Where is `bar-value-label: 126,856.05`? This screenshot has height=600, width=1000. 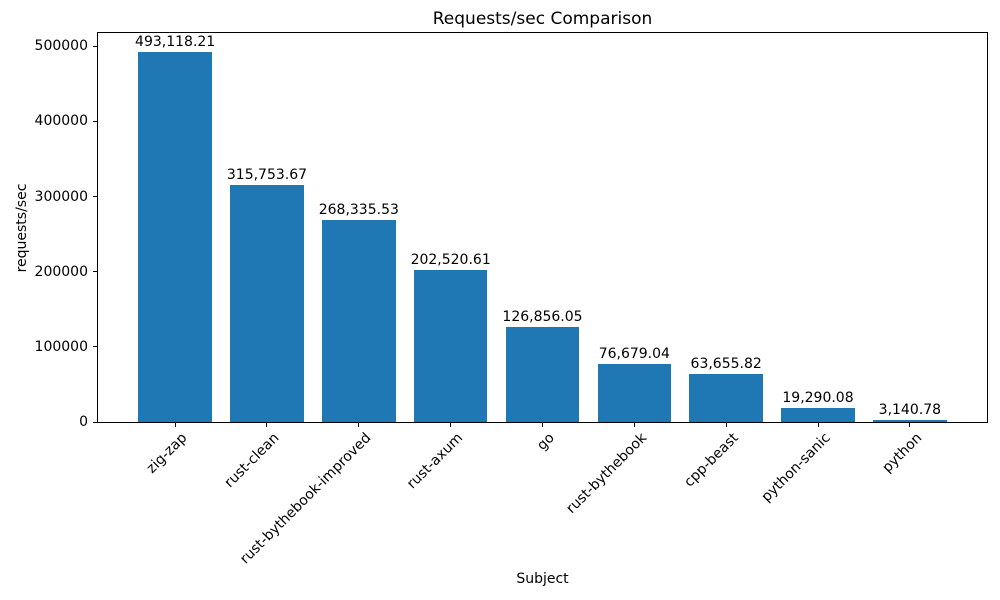 bar-value-label: 126,856.05 is located at coordinates (542, 316).